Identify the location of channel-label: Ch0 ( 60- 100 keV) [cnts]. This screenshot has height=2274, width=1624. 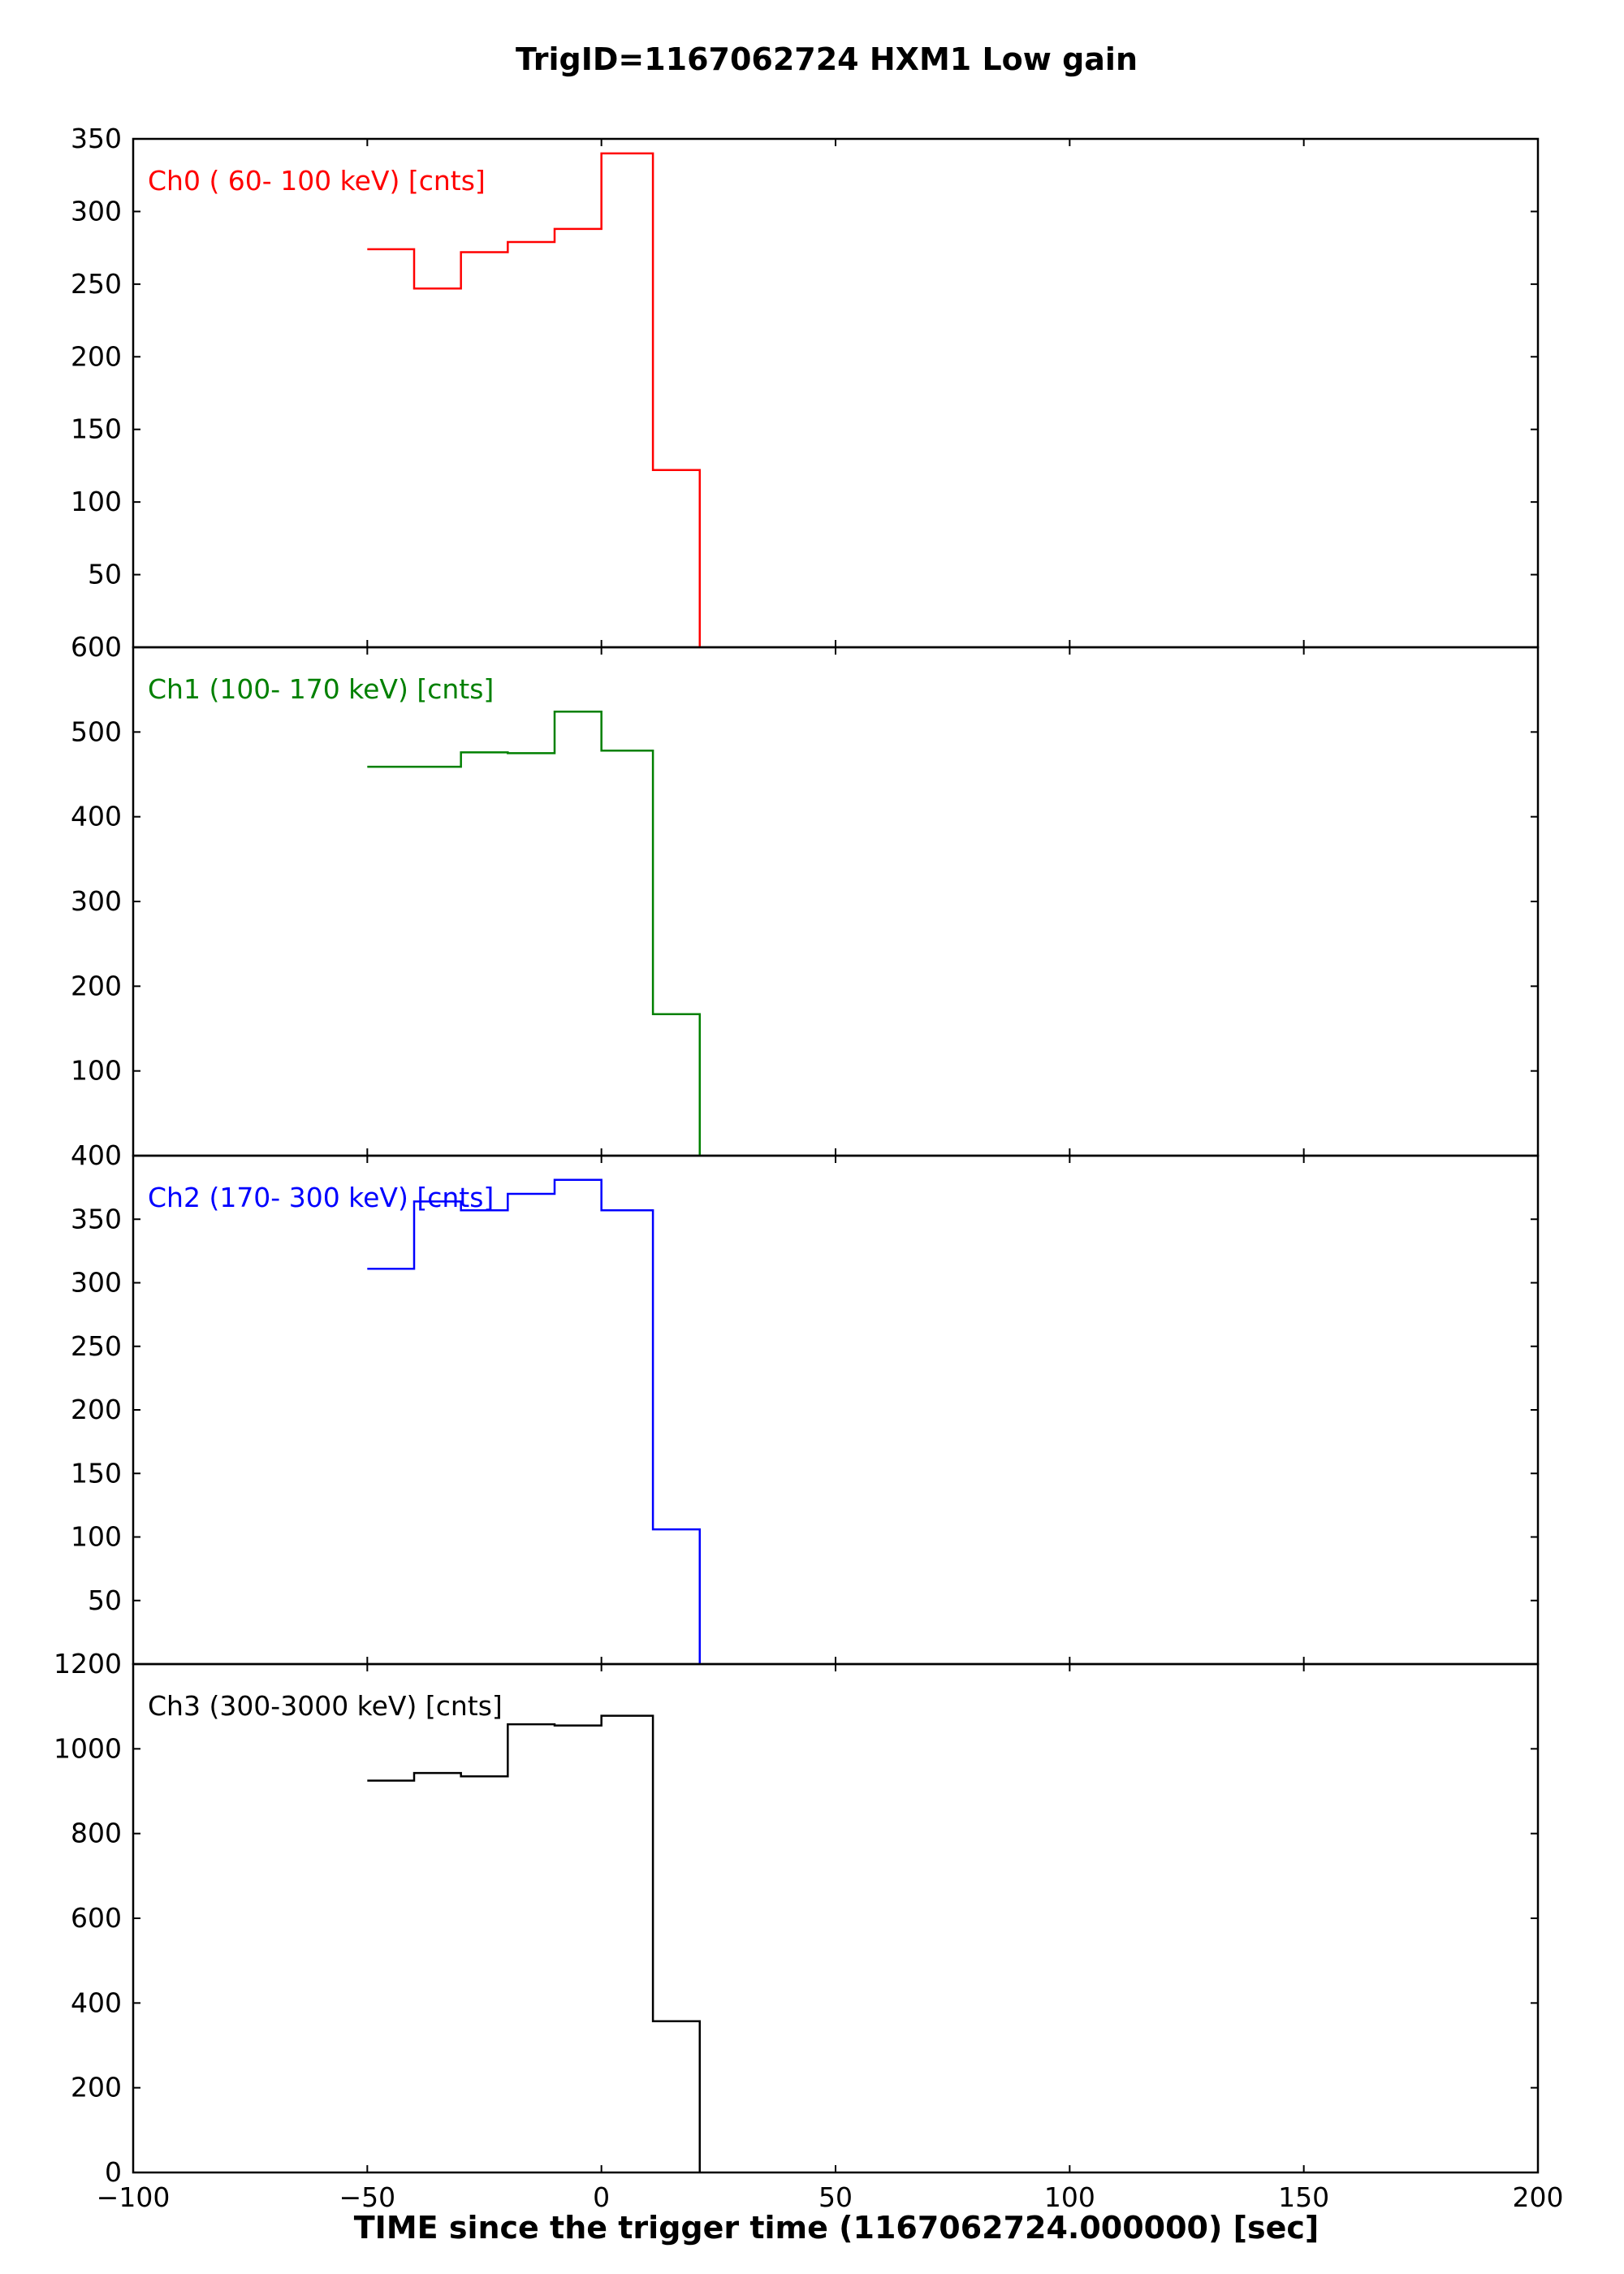
(317, 181).